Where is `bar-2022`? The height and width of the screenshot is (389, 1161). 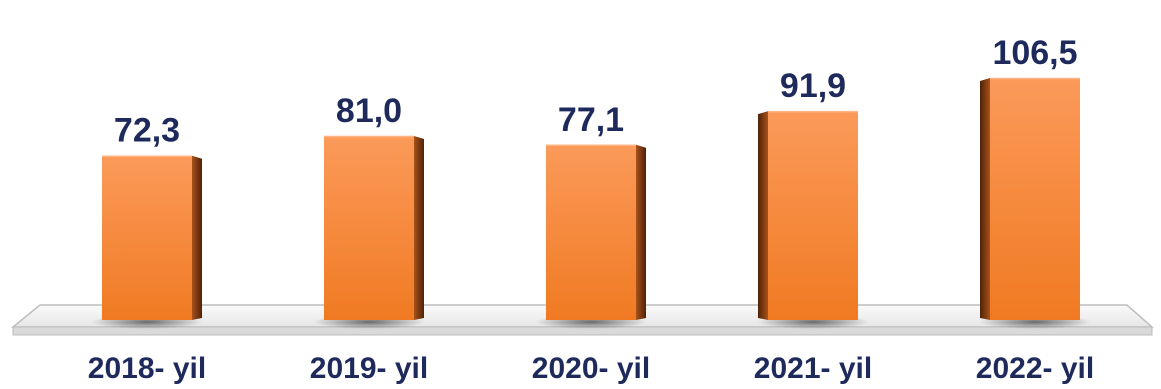 bar-2022 is located at coordinates (1035, 203).